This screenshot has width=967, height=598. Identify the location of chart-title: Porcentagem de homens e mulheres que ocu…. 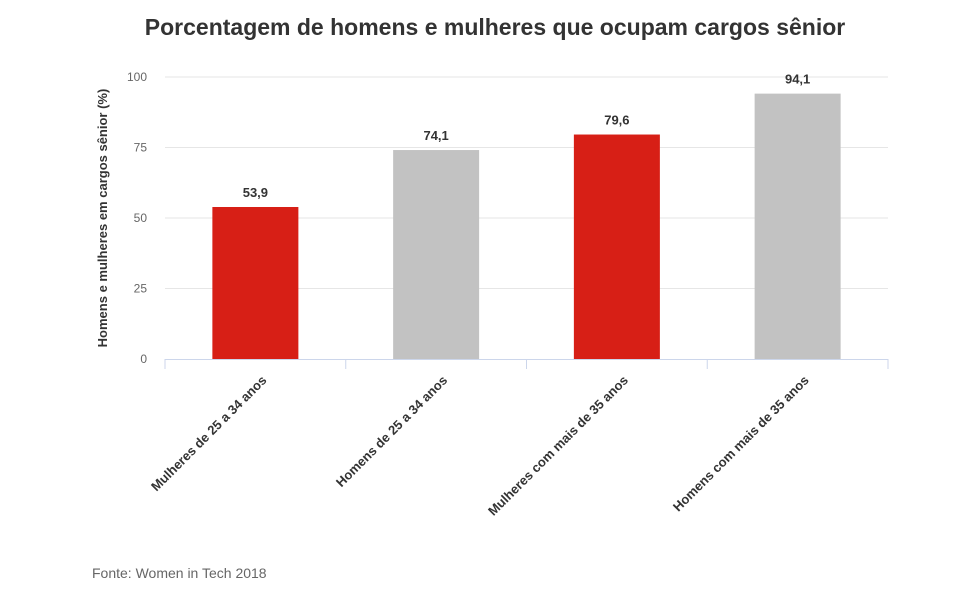
(495, 27).